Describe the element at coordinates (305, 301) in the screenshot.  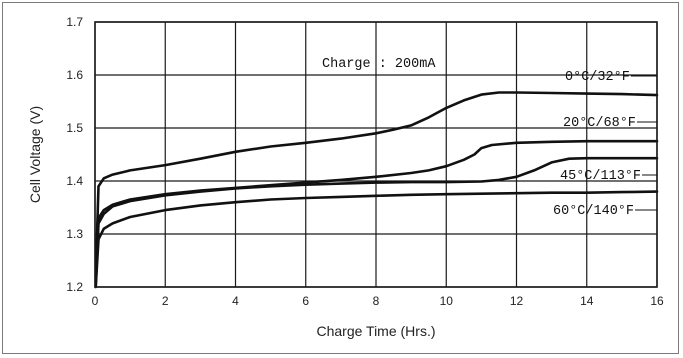
I see `x-tick-label: 6` at that location.